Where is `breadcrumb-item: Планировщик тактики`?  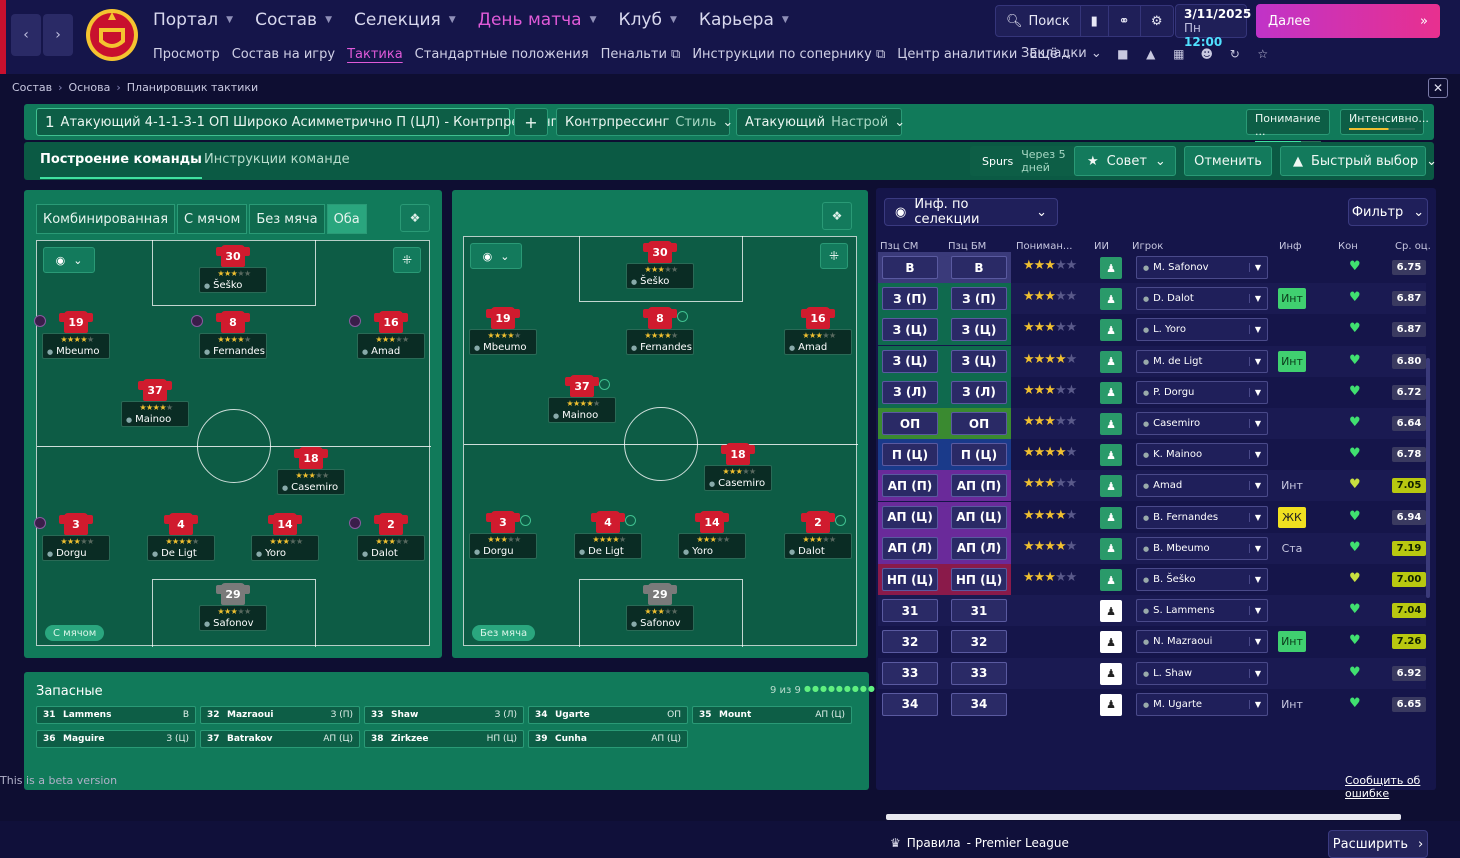
breadcrumb-item: Планировщик тактики is located at coordinates (192, 87).